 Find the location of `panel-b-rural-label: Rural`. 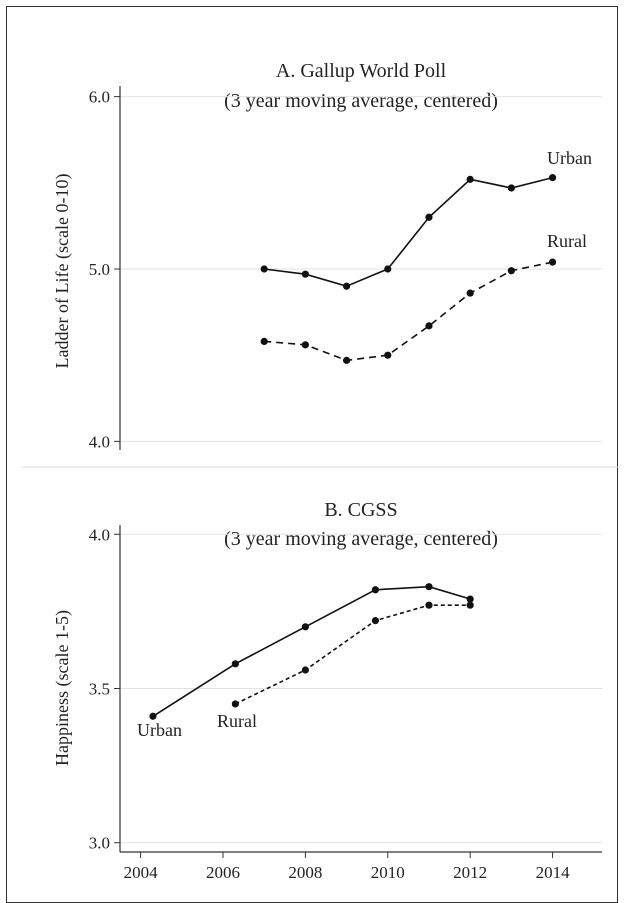

panel-b-rural-label: Rural is located at coordinates (237, 721).